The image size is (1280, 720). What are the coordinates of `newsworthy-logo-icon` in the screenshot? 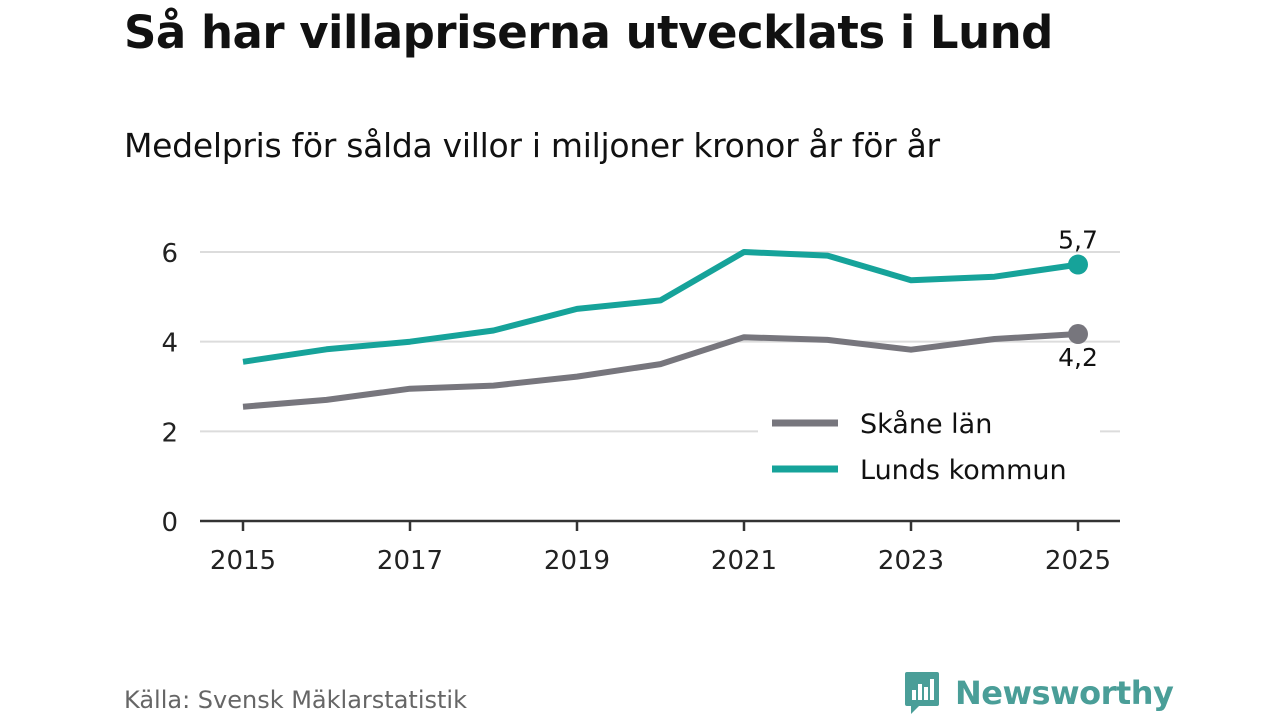 It's located at (922, 693).